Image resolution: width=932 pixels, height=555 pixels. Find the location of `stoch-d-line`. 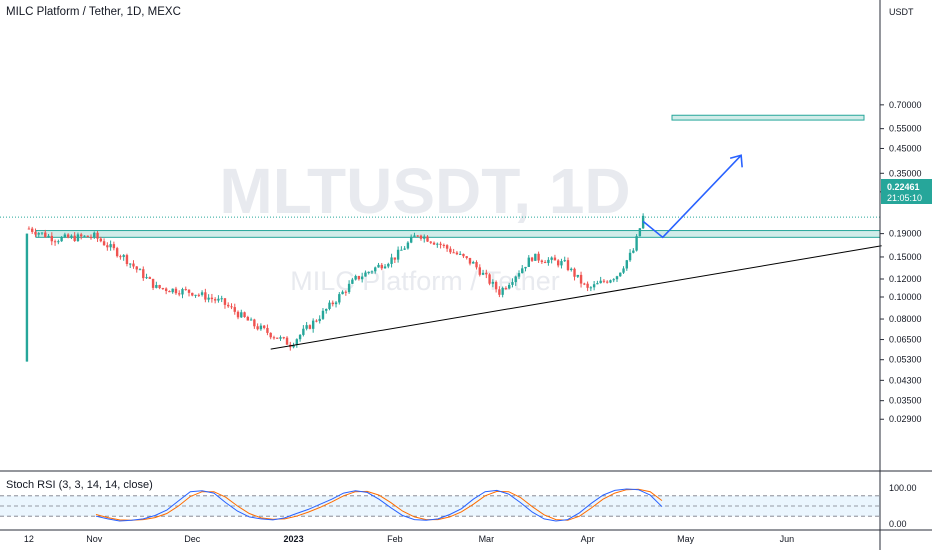

stoch-d-line is located at coordinates (379, 504).